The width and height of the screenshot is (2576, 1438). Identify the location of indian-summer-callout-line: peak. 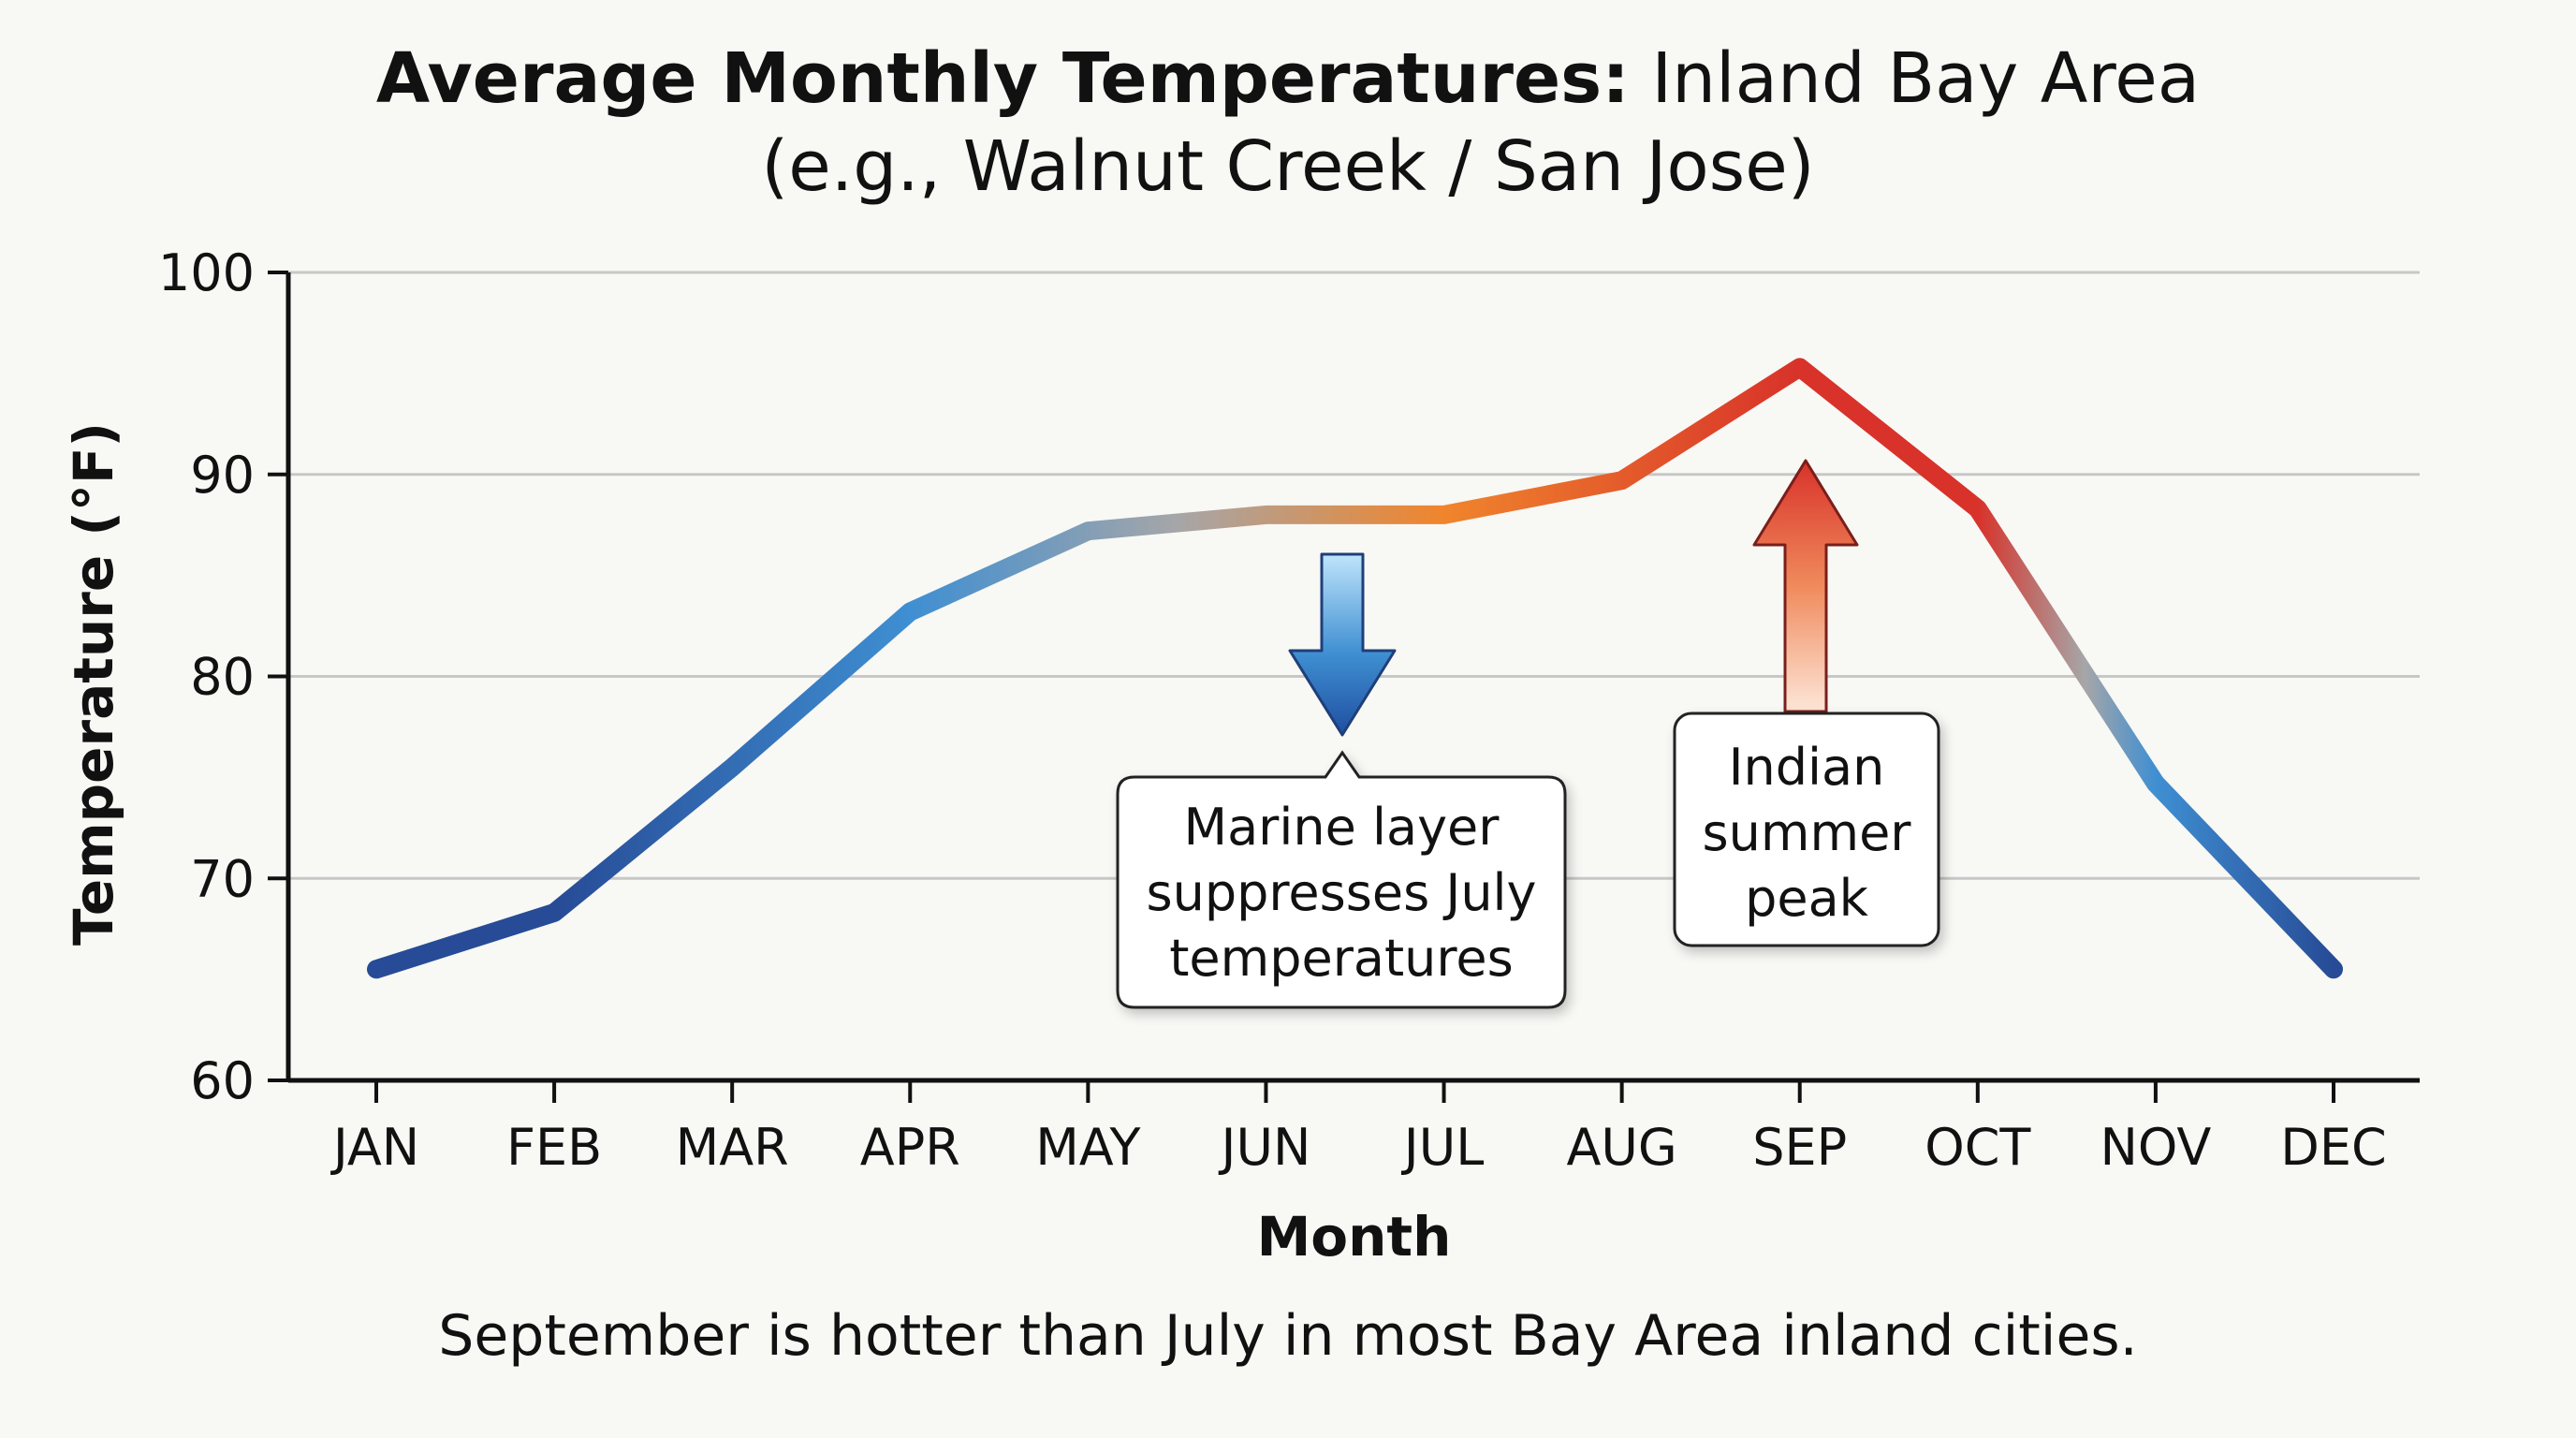
(1807, 898).